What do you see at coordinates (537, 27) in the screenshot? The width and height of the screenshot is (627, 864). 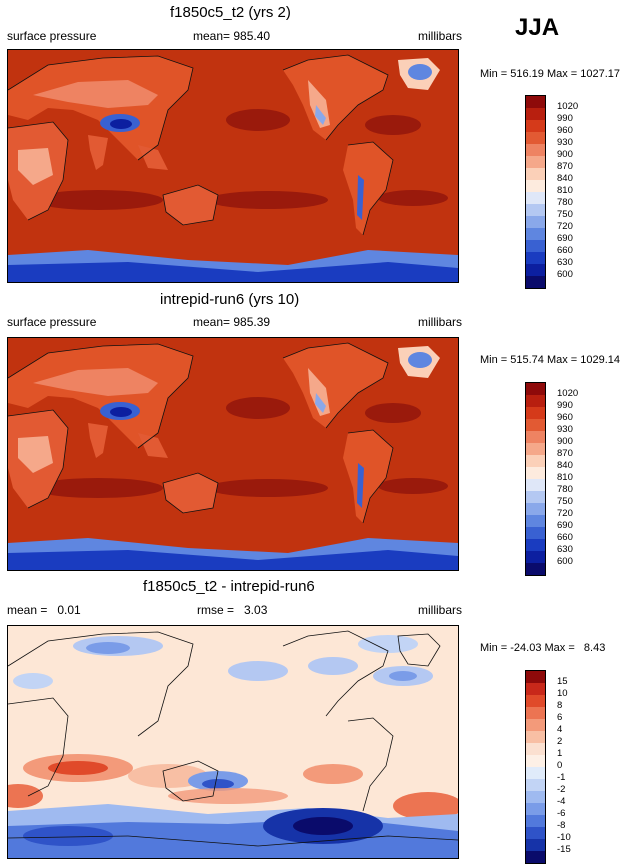 I see `season-label: JJA` at bounding box center [537, 27].